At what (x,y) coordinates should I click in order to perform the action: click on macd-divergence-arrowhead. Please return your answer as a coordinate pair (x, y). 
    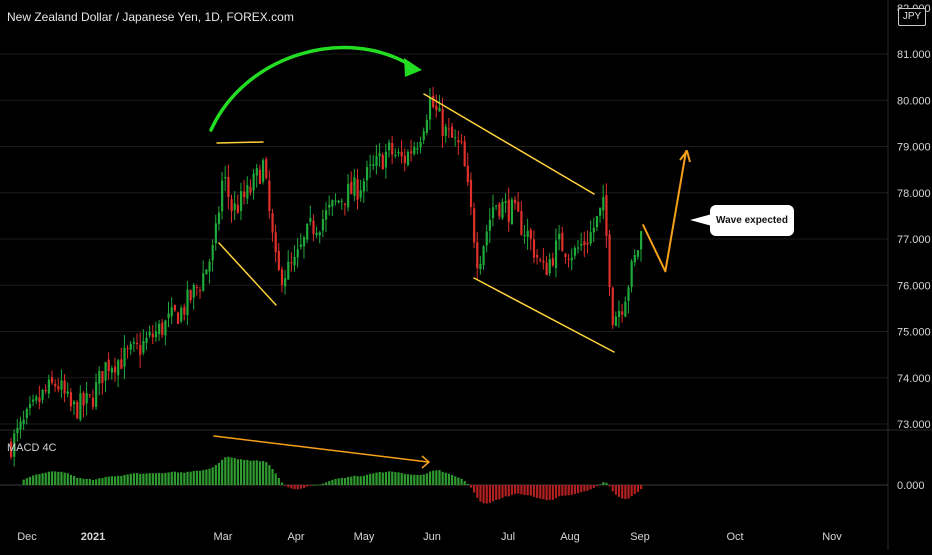
    Looking at the image, I should click on (426, 462).